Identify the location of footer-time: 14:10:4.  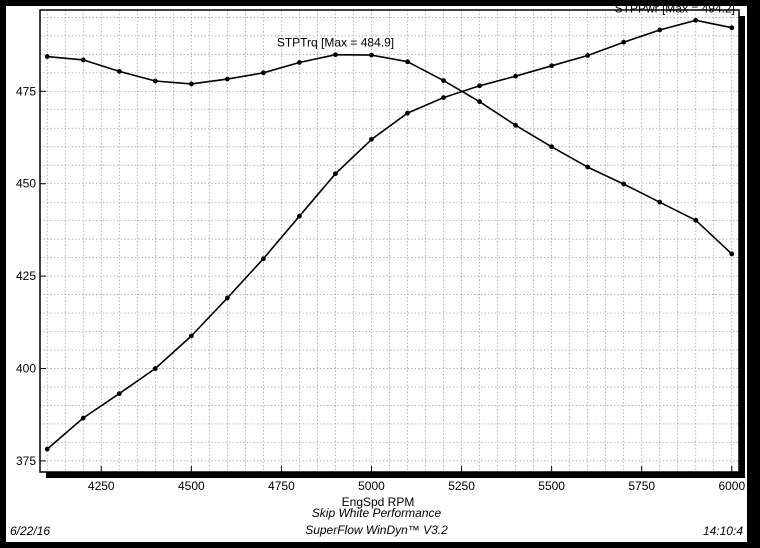
(722, 531).